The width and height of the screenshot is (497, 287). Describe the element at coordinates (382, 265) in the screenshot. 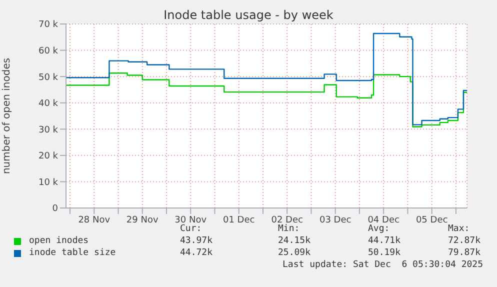

I see `text: Last update: Sat Dec 6 05:30:04 2025` at that location.